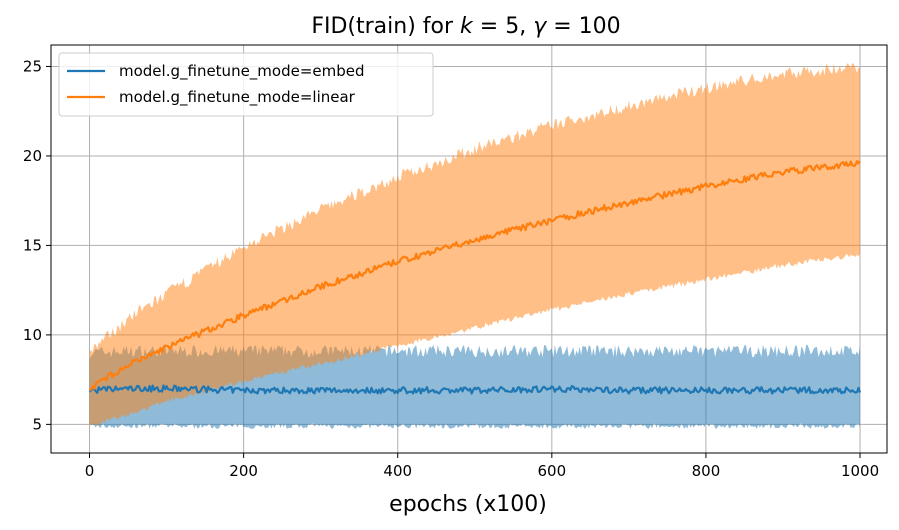  What do you see at coordinates (860, 471) in the screenshot?
I see `x-tick-label: 1000` at bounding box center [860, 471].